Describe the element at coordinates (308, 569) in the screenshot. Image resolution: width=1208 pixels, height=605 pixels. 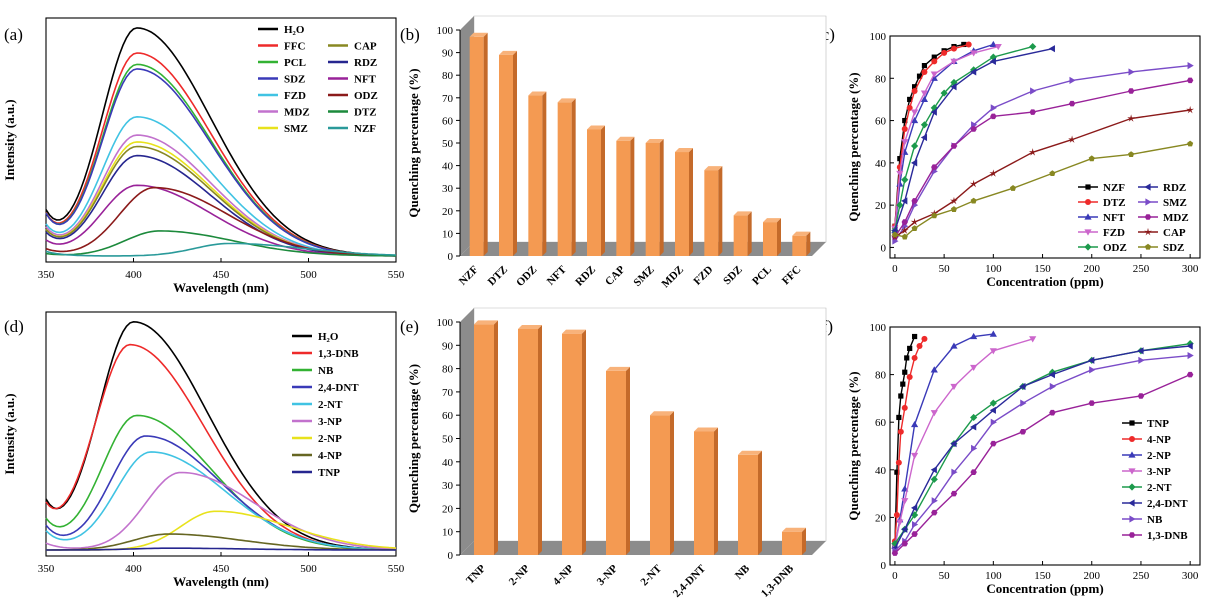
I see `x-tick-label: 500` at that location.